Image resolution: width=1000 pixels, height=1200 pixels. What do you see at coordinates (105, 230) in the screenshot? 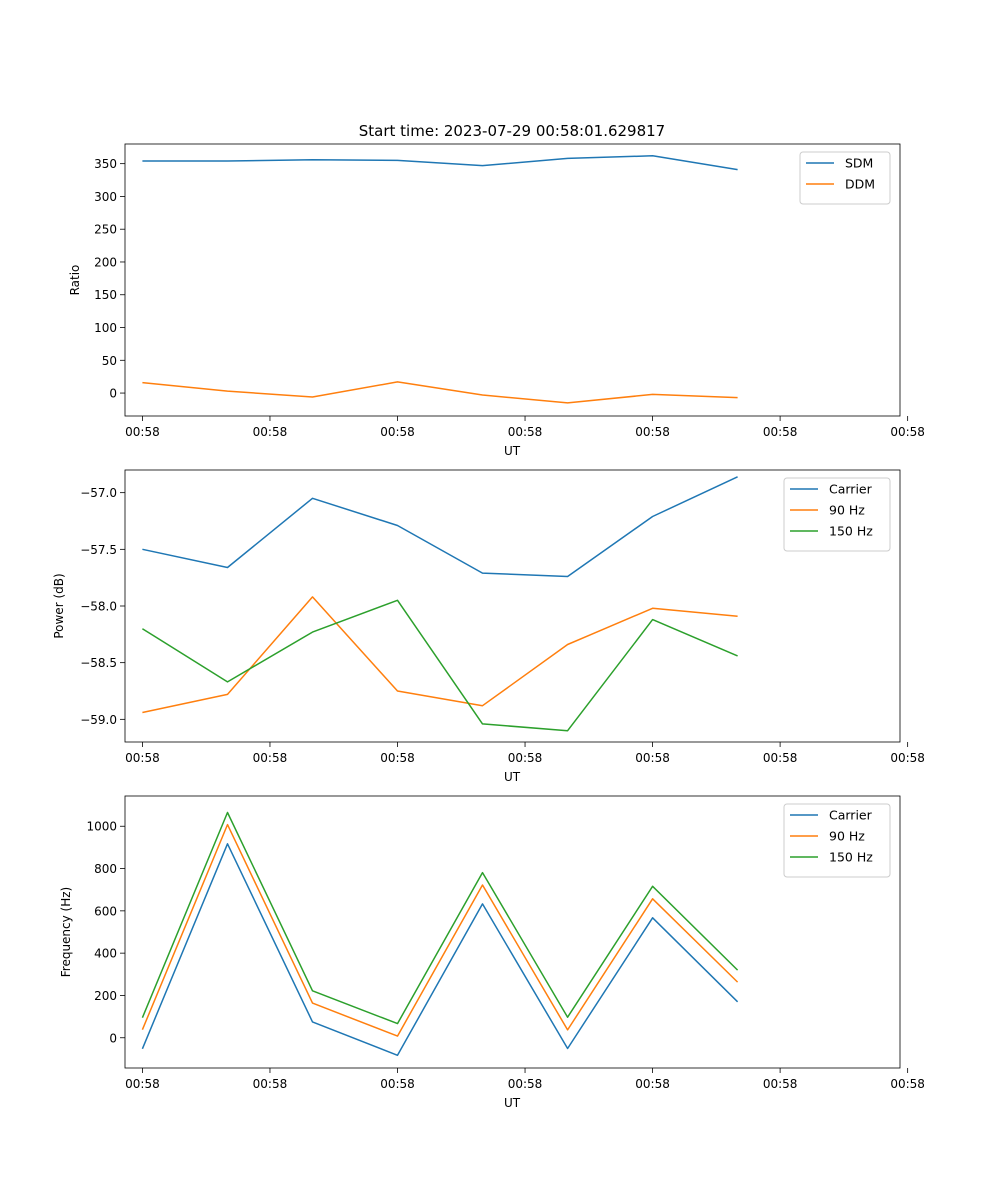
I see `y-tick-label: 250` at bounding box center [105, 230].